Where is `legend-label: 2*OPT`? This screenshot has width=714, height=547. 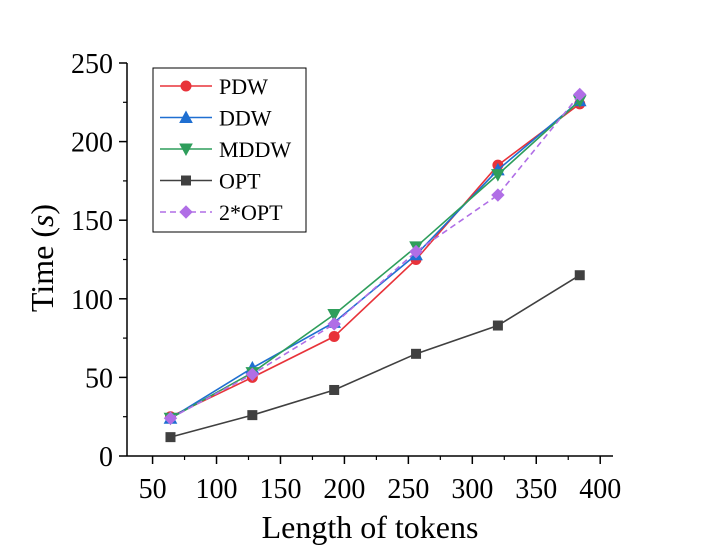
legend-label: 2*OPT is located at coordinates (251, 212).